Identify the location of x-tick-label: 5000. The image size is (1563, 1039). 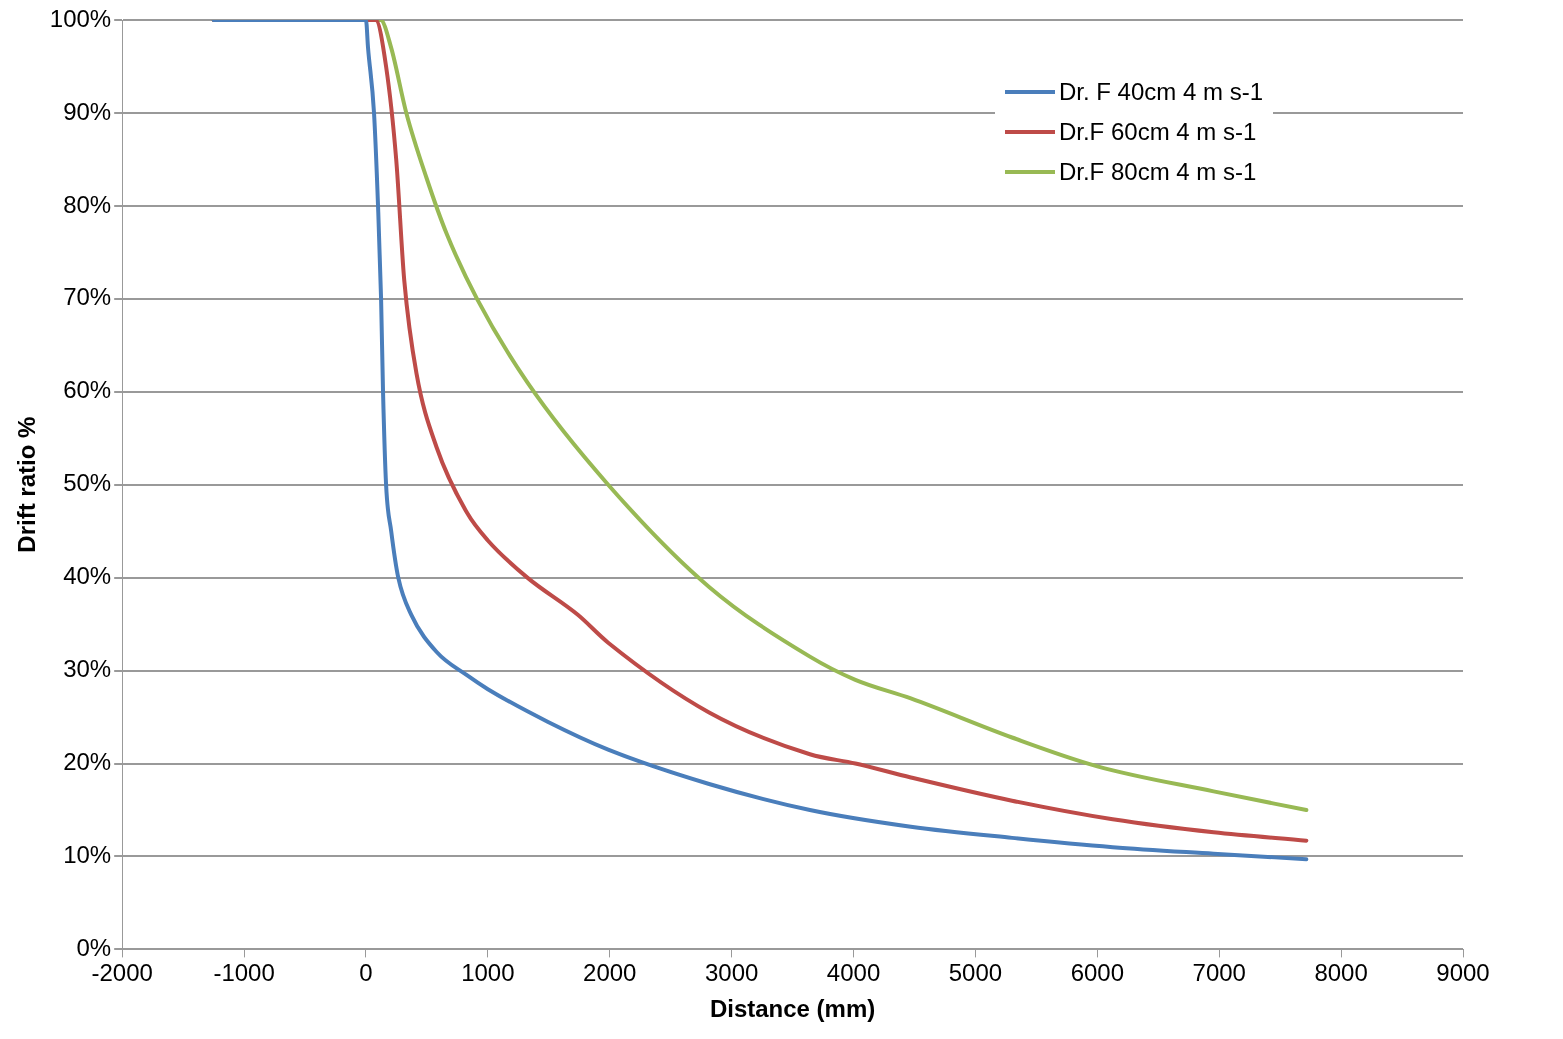
(975, 973).